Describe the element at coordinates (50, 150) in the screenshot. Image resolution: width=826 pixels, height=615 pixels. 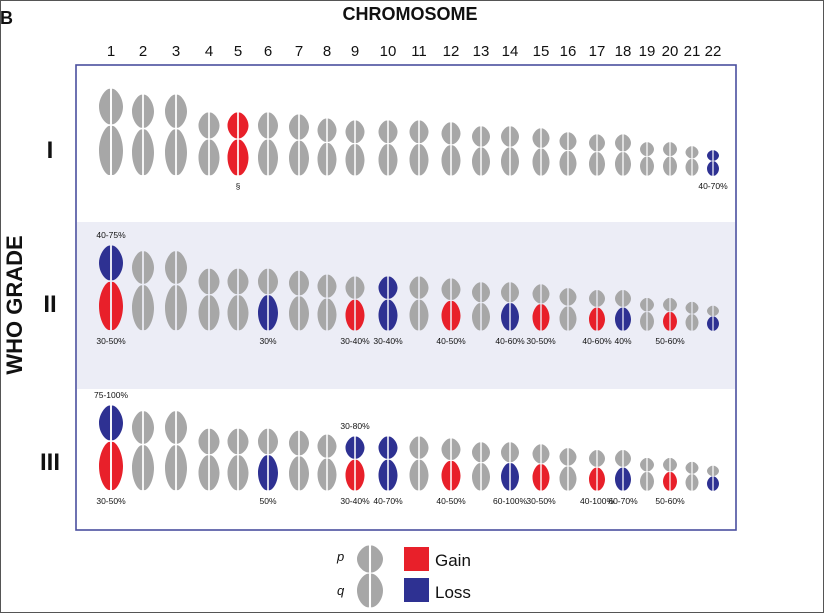
I see `grade-label-I: I` at that location.